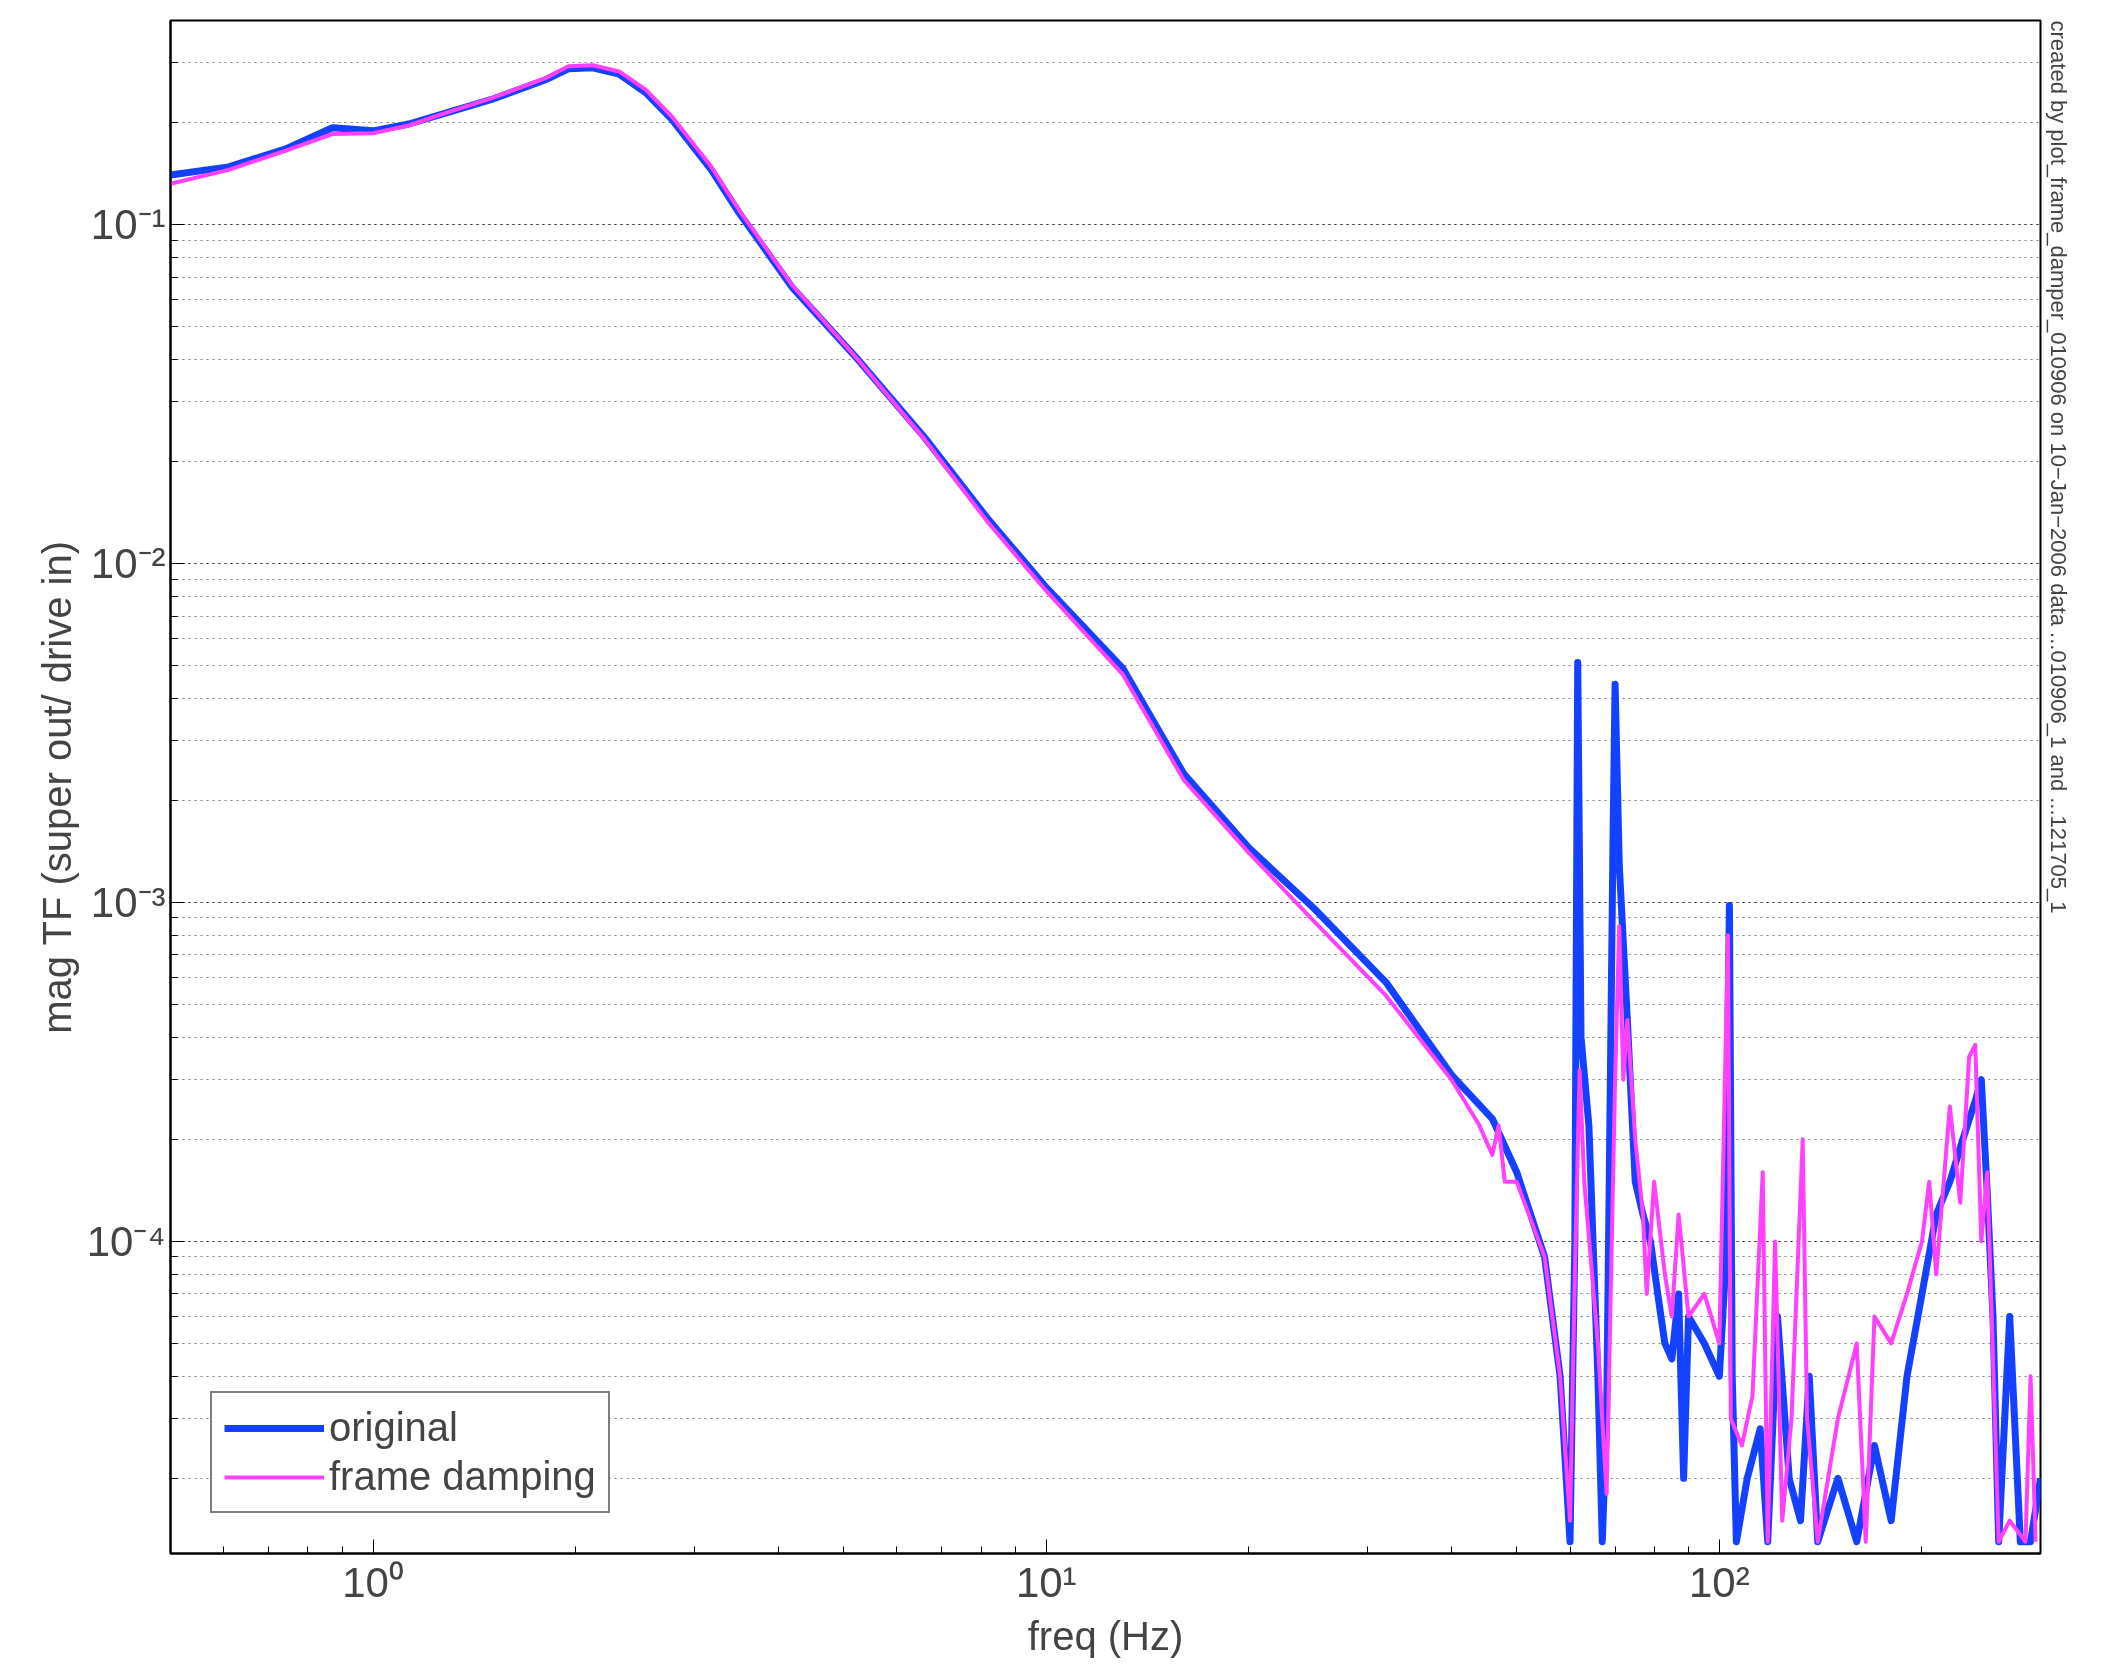 The image size is (2122, 1678). What do you see at coordinates (128, 225) in the screenshot?
I see `y-tick-label: 10⁻¹` at bounding box center [128, 225].